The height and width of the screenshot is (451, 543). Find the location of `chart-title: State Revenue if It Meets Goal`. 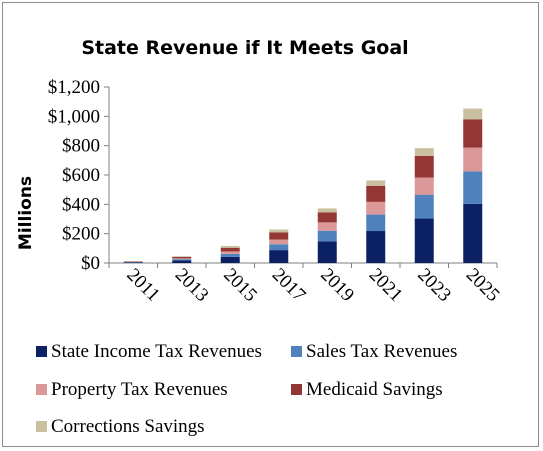

chart-title: State Revenue if It Meets Goal is located at coordinates (244, 48).